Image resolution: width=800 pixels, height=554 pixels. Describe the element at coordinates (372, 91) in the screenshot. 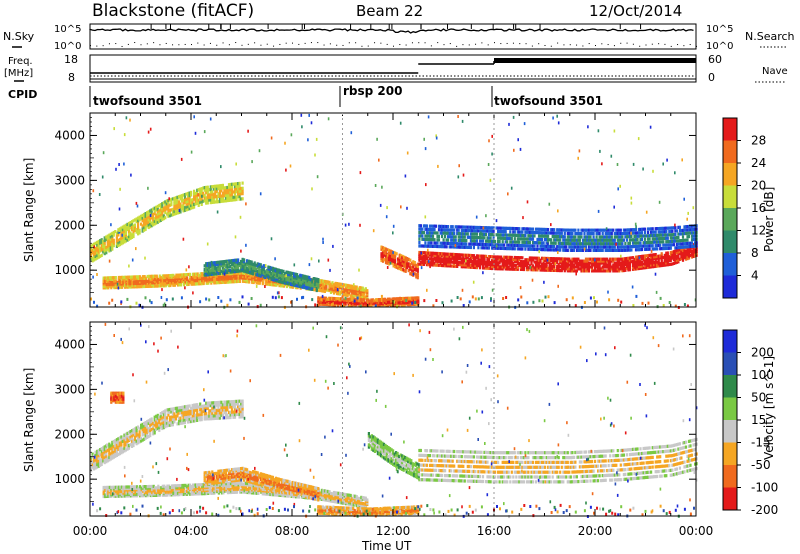

I see `cpid-segment-2: rbsp 200` at that location.